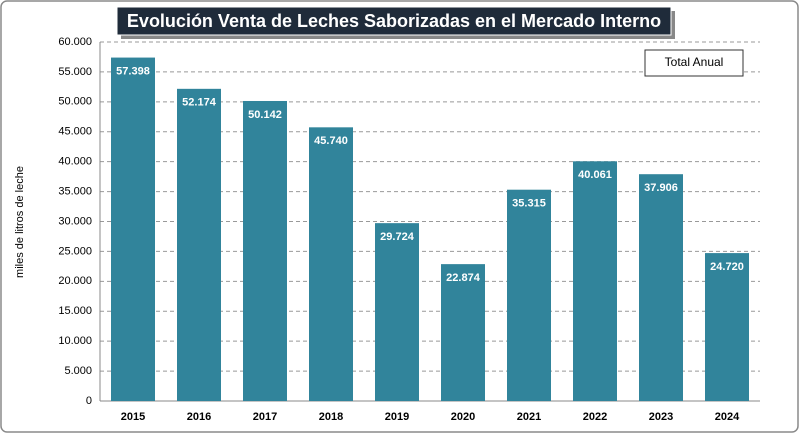  Describe the element at coordinates (75, 42) in the screenshot. I see `y-tick-label: 60.000` at that location.